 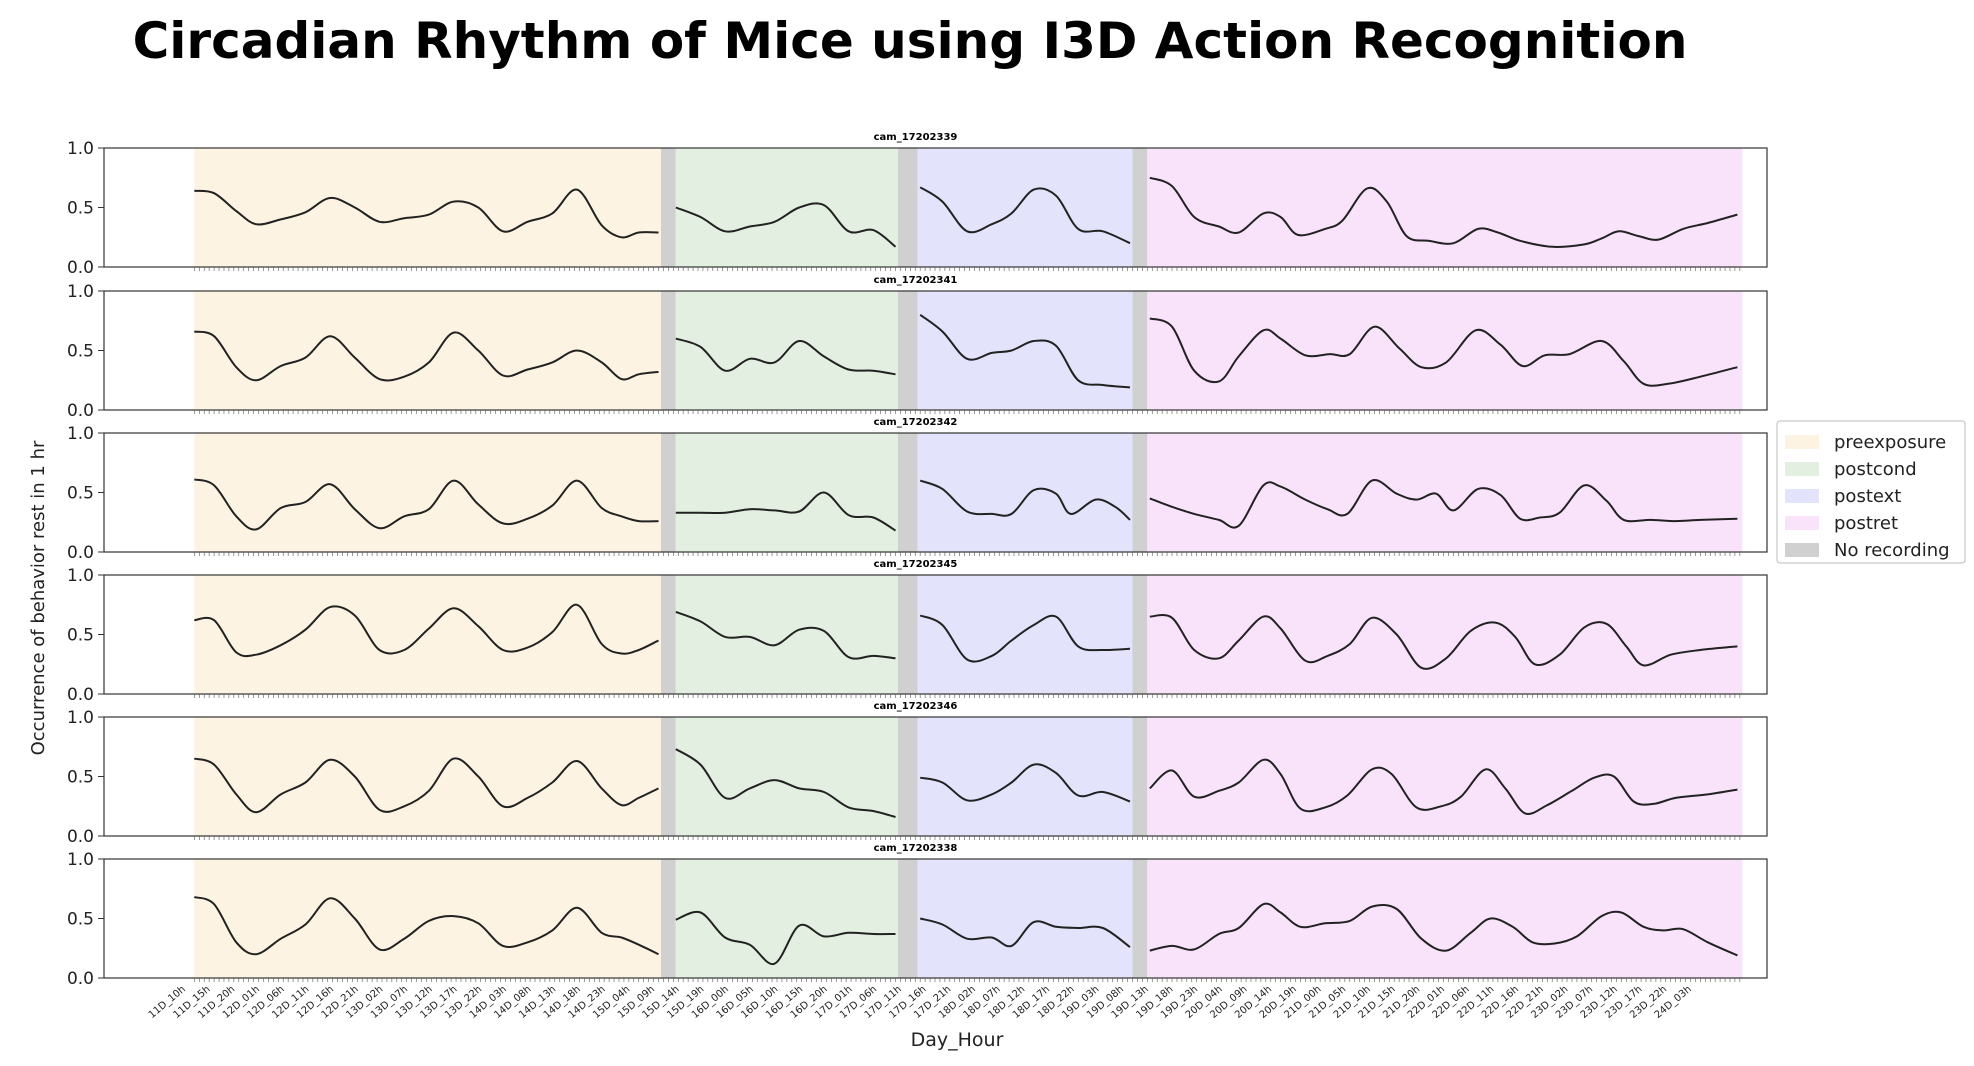 I want to click on legend-label: No recording, so click(x=1892, y=550).